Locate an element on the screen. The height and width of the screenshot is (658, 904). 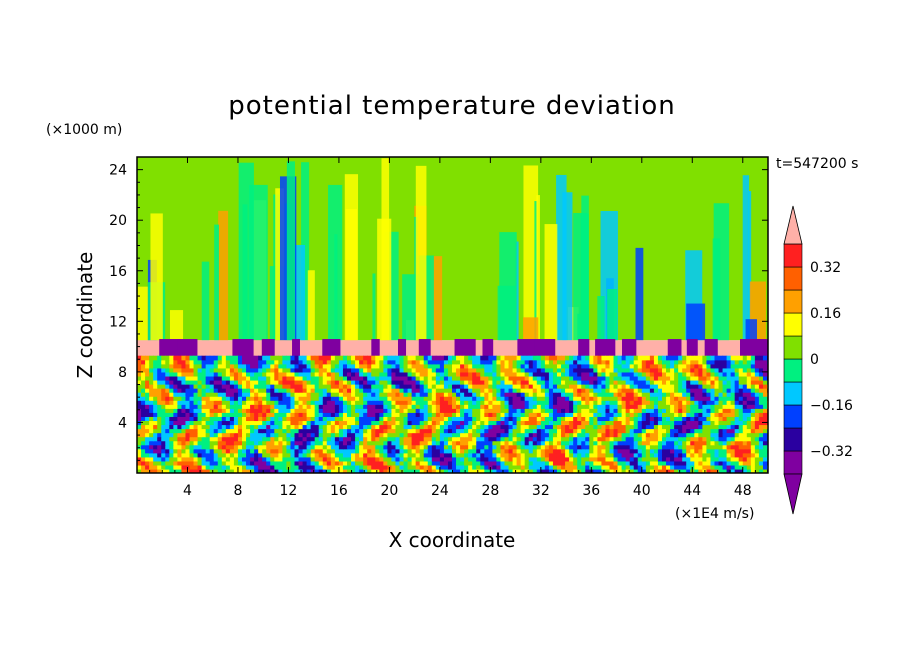
x-tick-label: 40 is located at coordinates (642, 491).